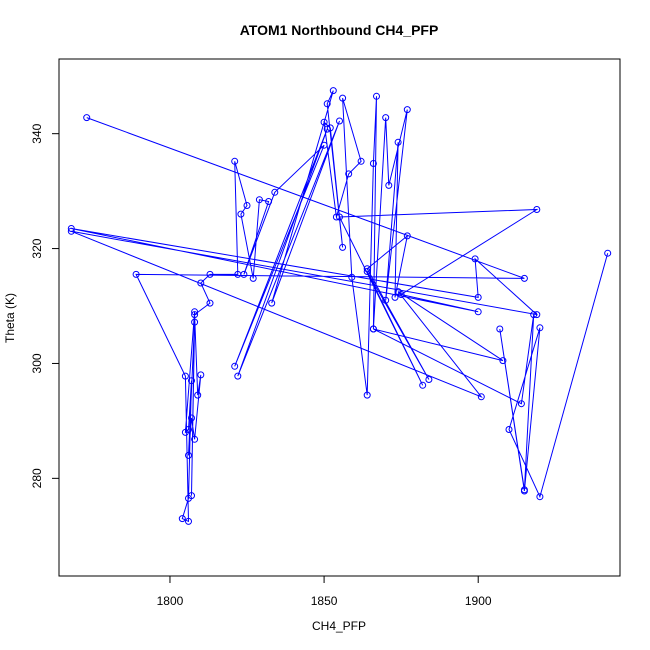 The width and height of the screenshot is (650, 650). Describe the element at coordinates (37, 133) in the screenshot. I see `y-tick-label: 340` at that location.